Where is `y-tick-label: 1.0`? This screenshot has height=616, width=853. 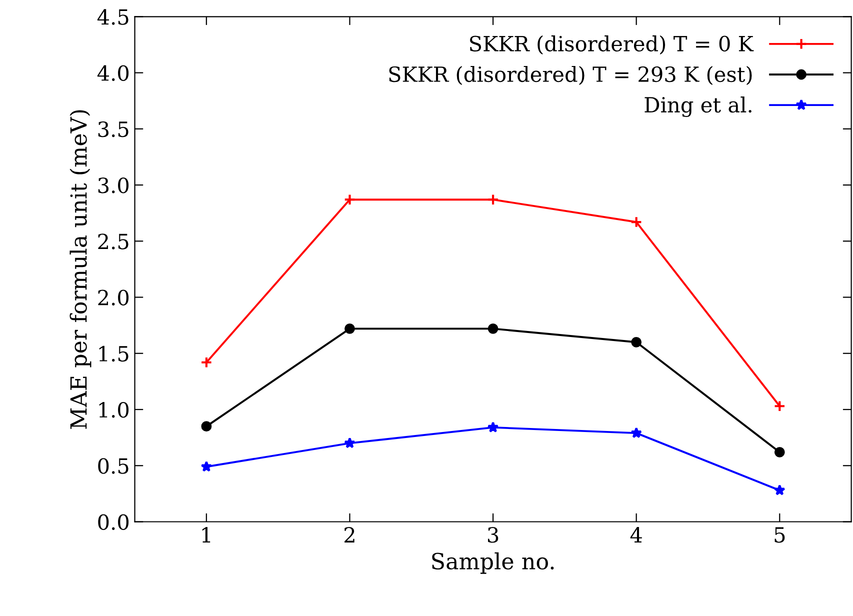
y-tick-label: 1.0 is located at coordinates (114, 410).